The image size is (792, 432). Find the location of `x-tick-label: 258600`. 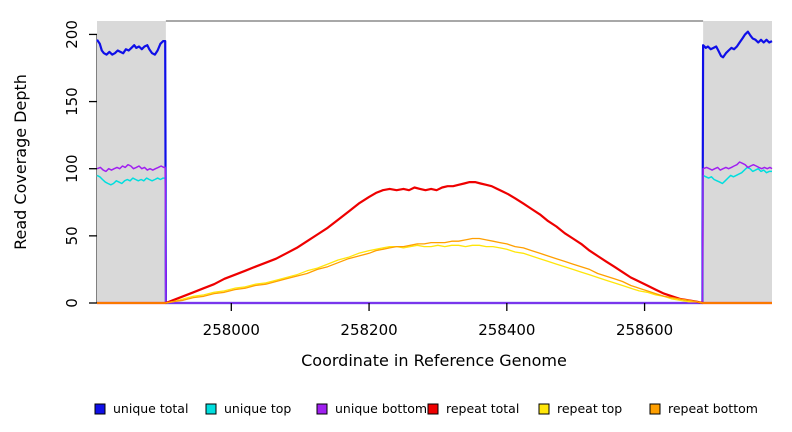

x-tick-label: 258600 is located at coordinates (644, 330).